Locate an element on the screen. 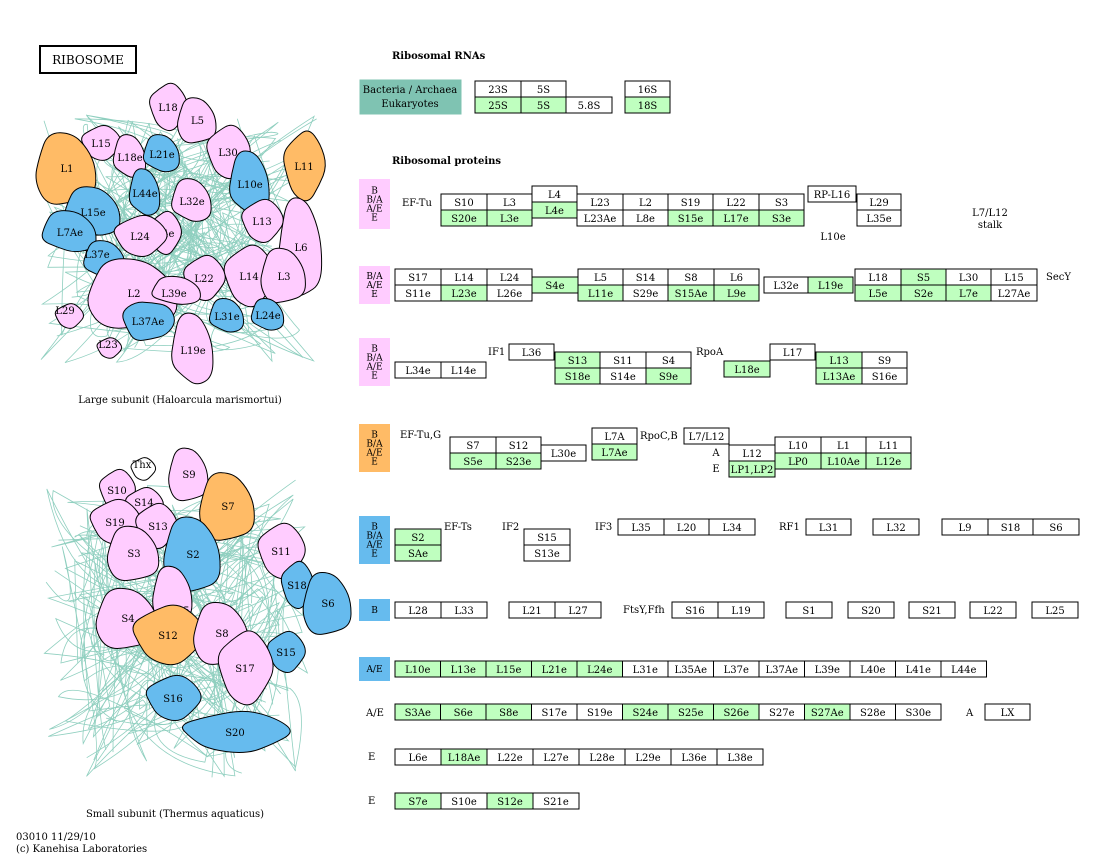  r3-bottom-s14e: S14e is located at coordinates (623, 376).